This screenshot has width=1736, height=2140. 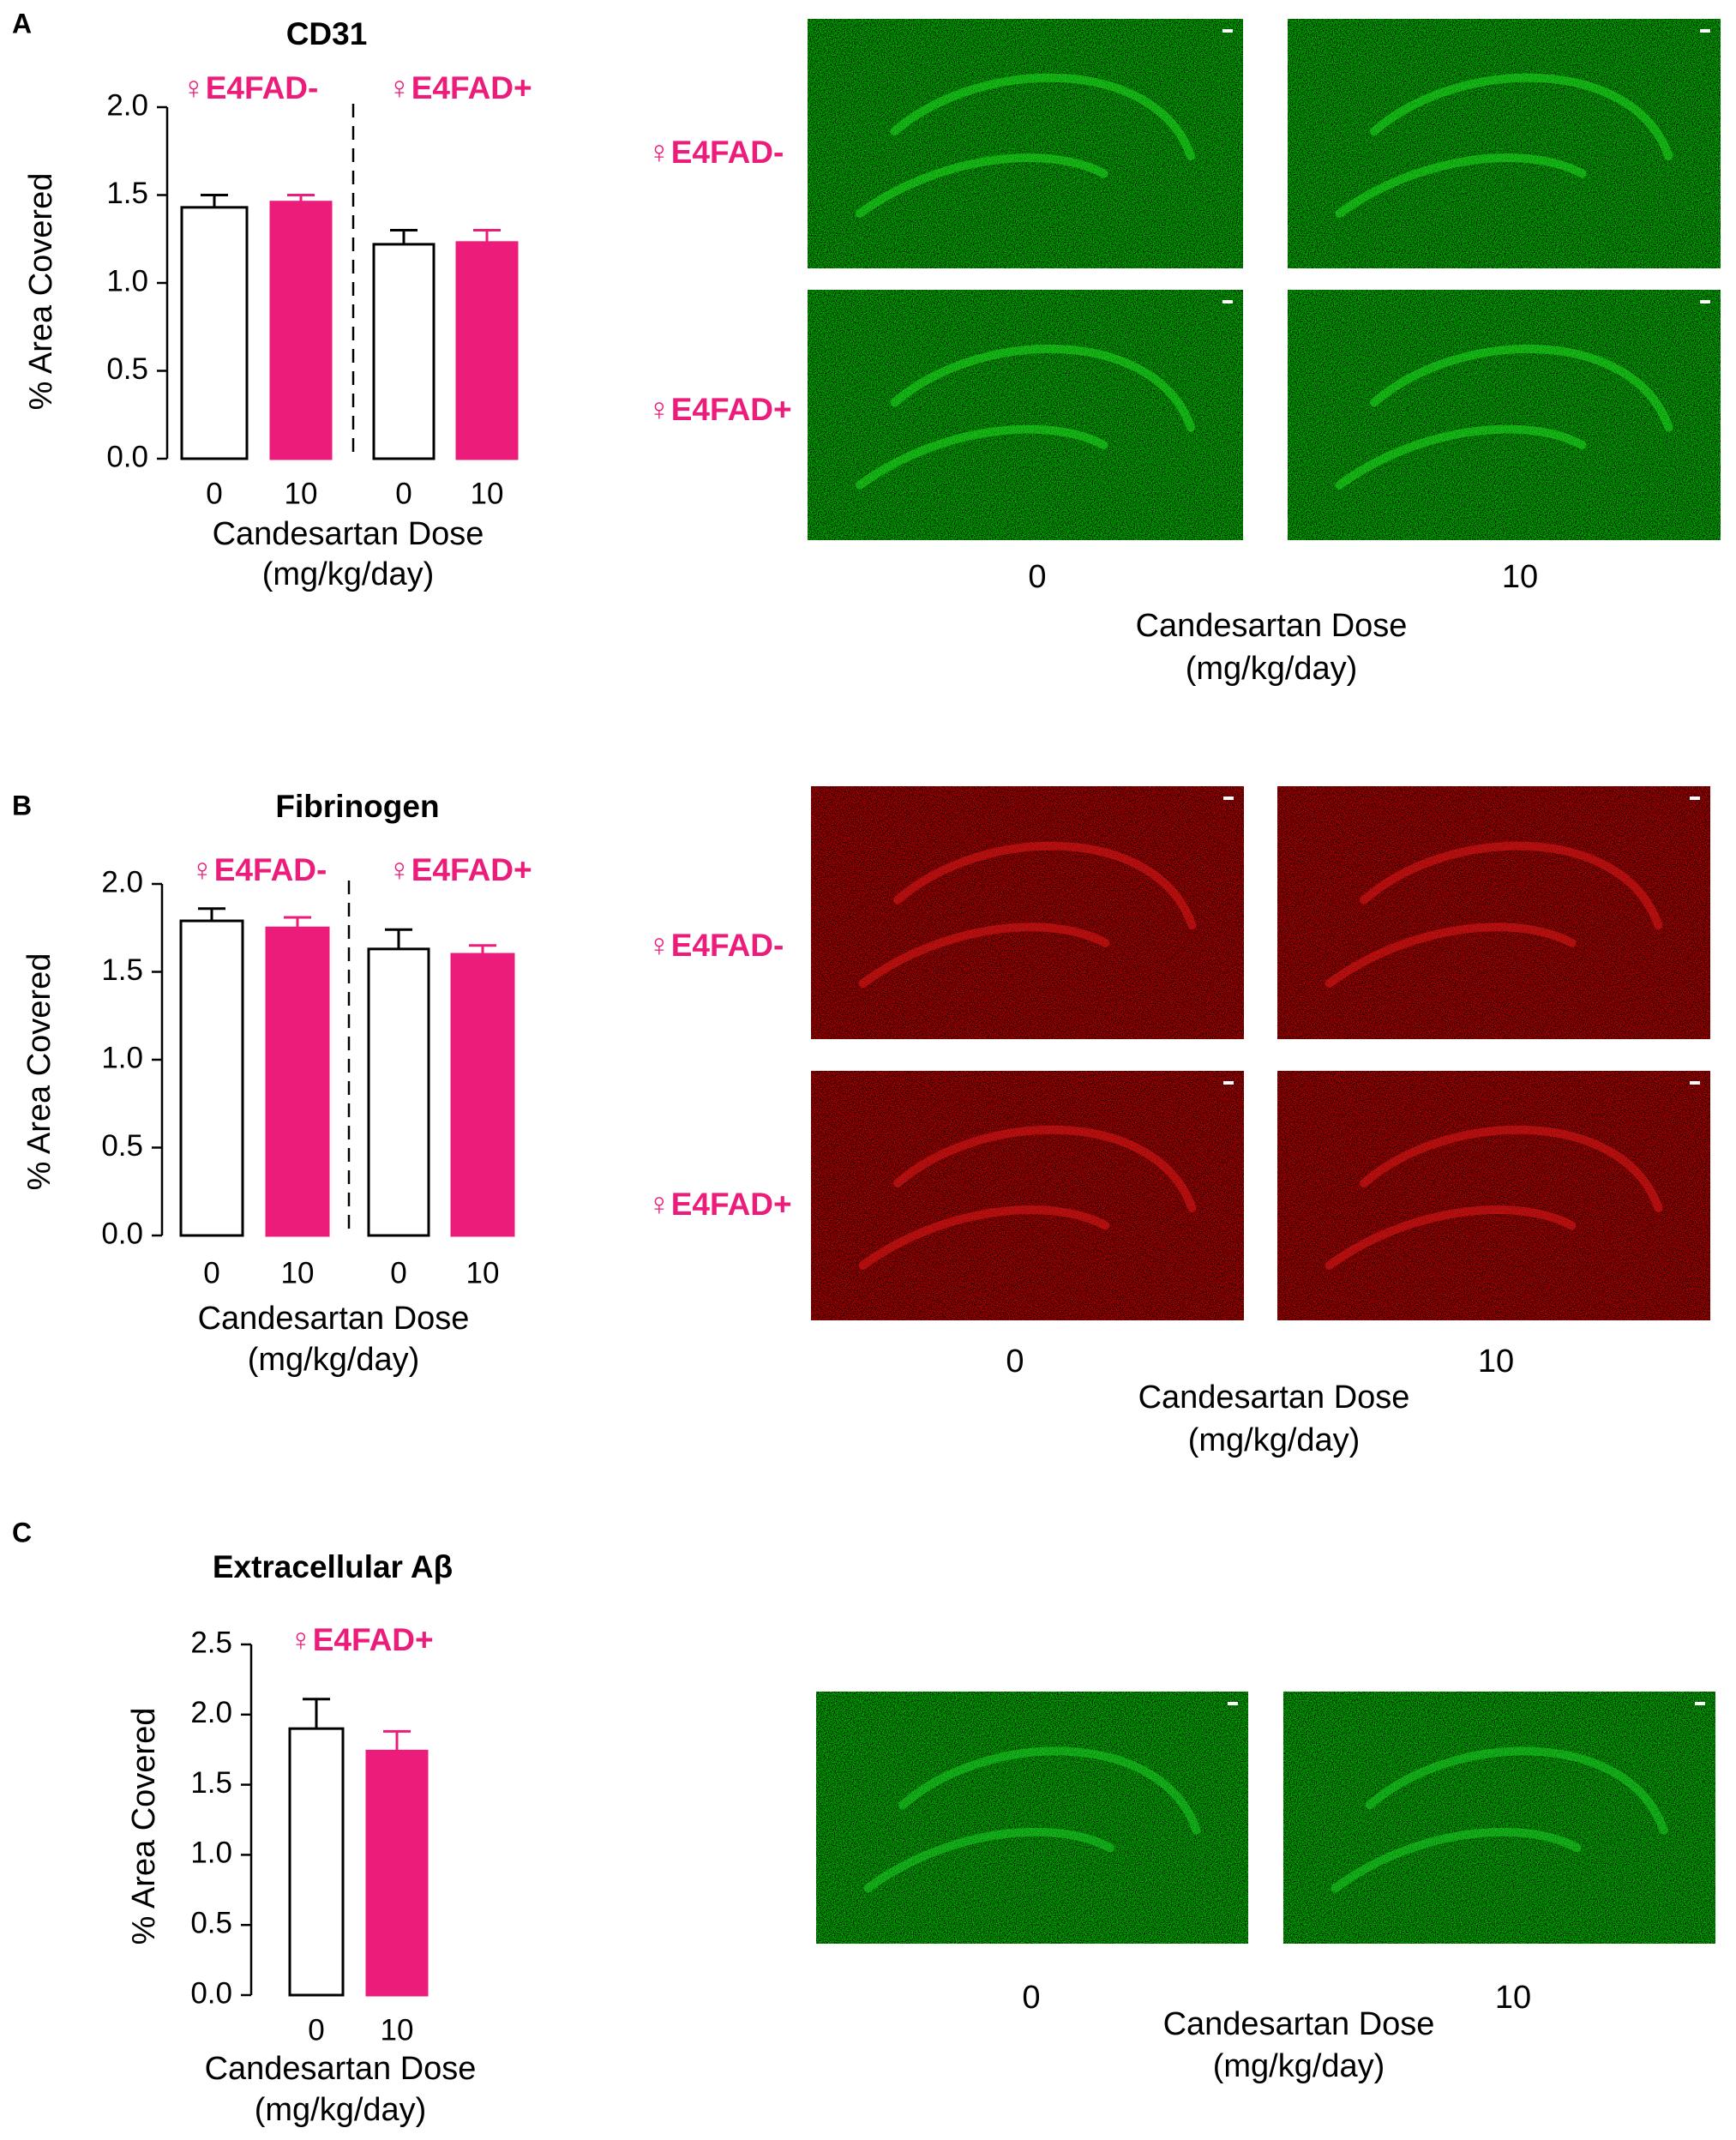 What do you see at coordinates (1513, 1998) in the screenshot?
I see `column-dose-label: 10` at bounding box center [1513, 1998].